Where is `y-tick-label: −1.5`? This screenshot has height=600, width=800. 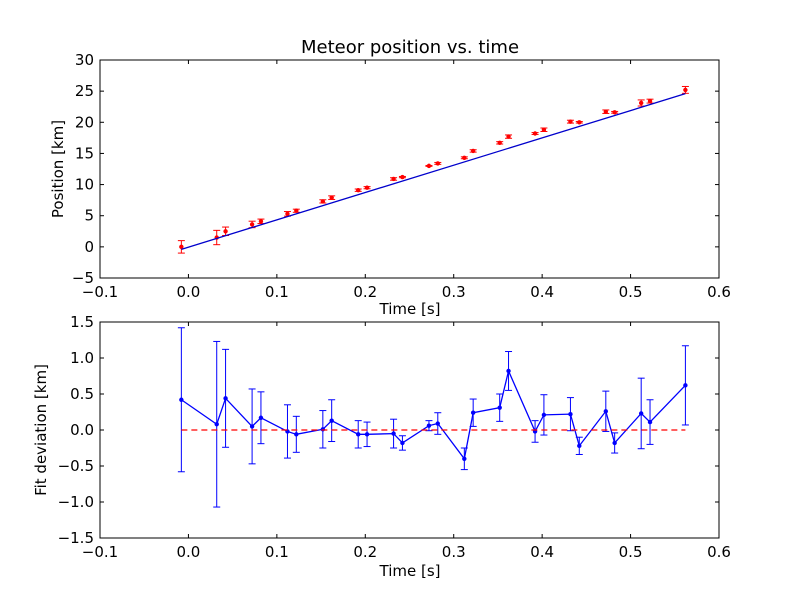
y-tick-label: −1.5 is located at coordinates (76, 538).